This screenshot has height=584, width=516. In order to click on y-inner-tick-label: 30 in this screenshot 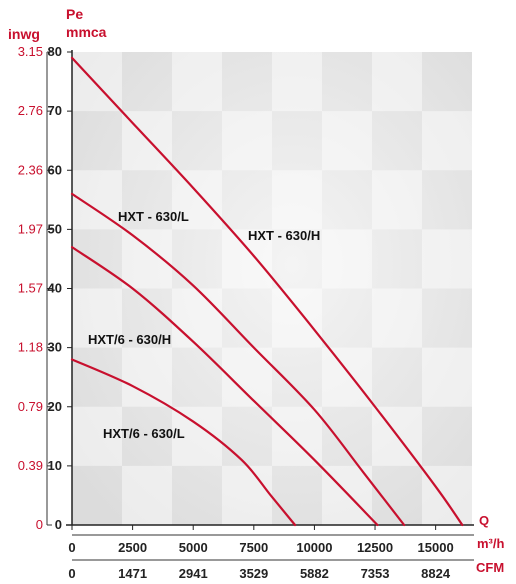, I will do `click(55, 347)`.